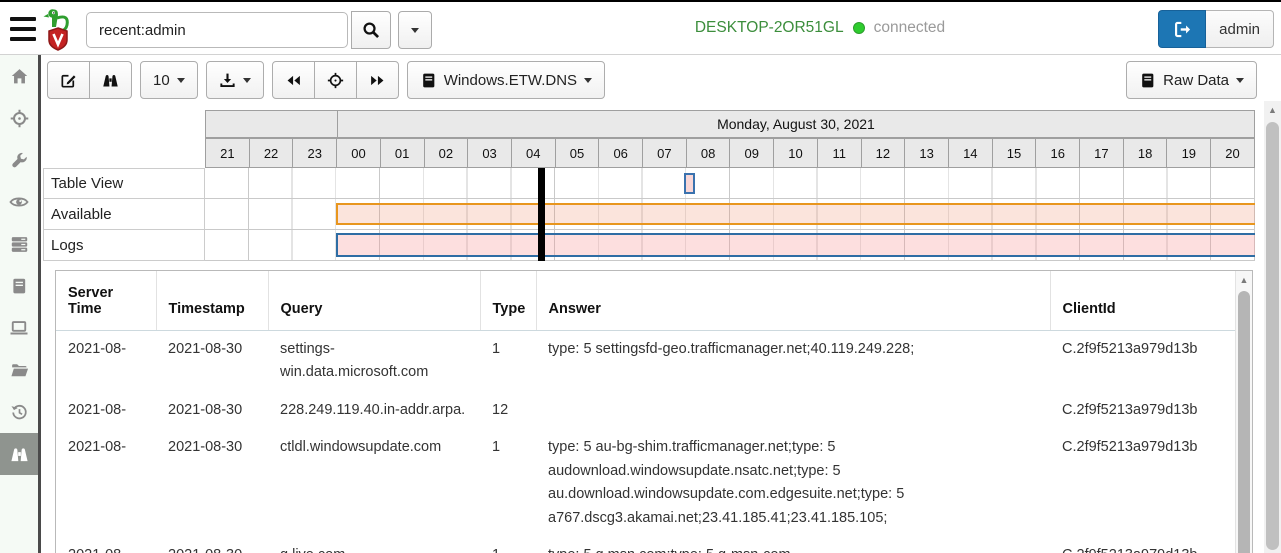 Image resolution: width=1281 pixels, height=553 pixels. What do you see at coordinates (19, 328) in the screenshot?
I see `sidebar-item-host-information` at bounding box center [19, 328].